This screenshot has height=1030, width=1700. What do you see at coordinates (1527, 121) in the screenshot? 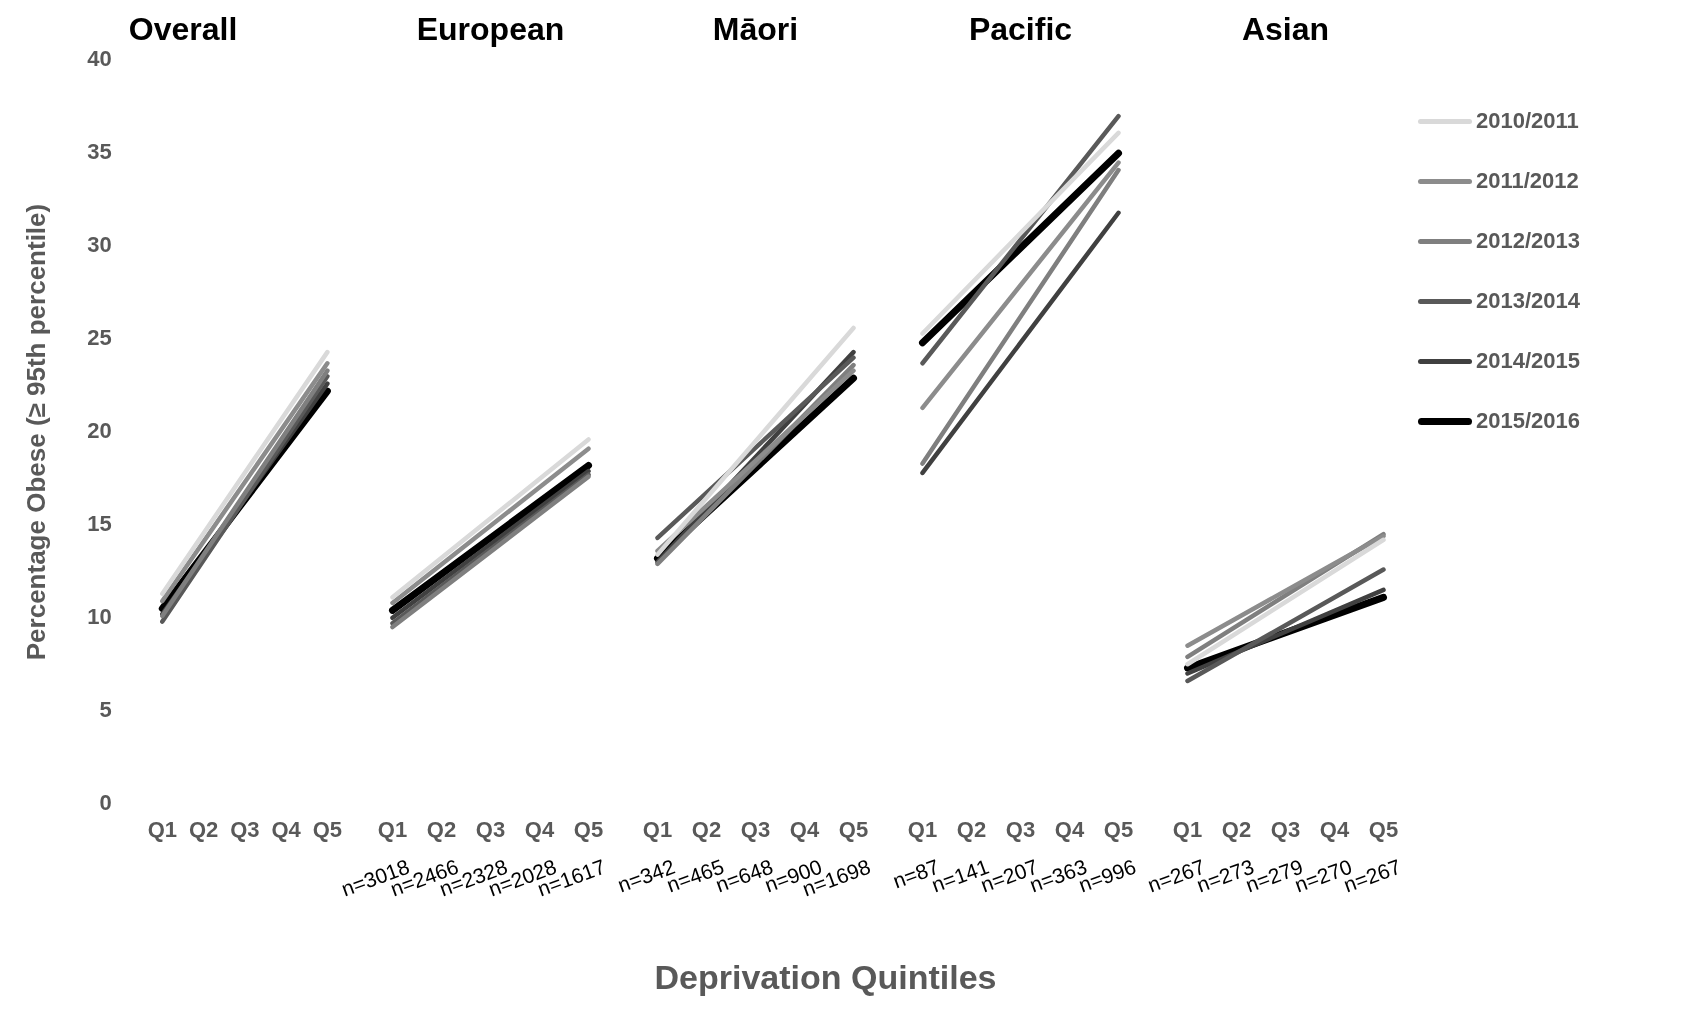
I see `legend-label: 2010/2011` at bounding box center [1527, 121].